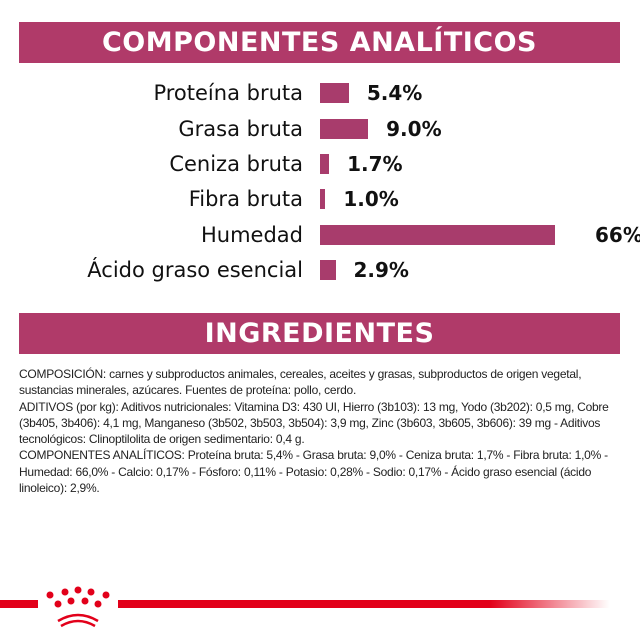 Image resolution: width=640 pixels, height=640 pixels. I want to click on category-label: Fibra bruta, so click(245, 199).